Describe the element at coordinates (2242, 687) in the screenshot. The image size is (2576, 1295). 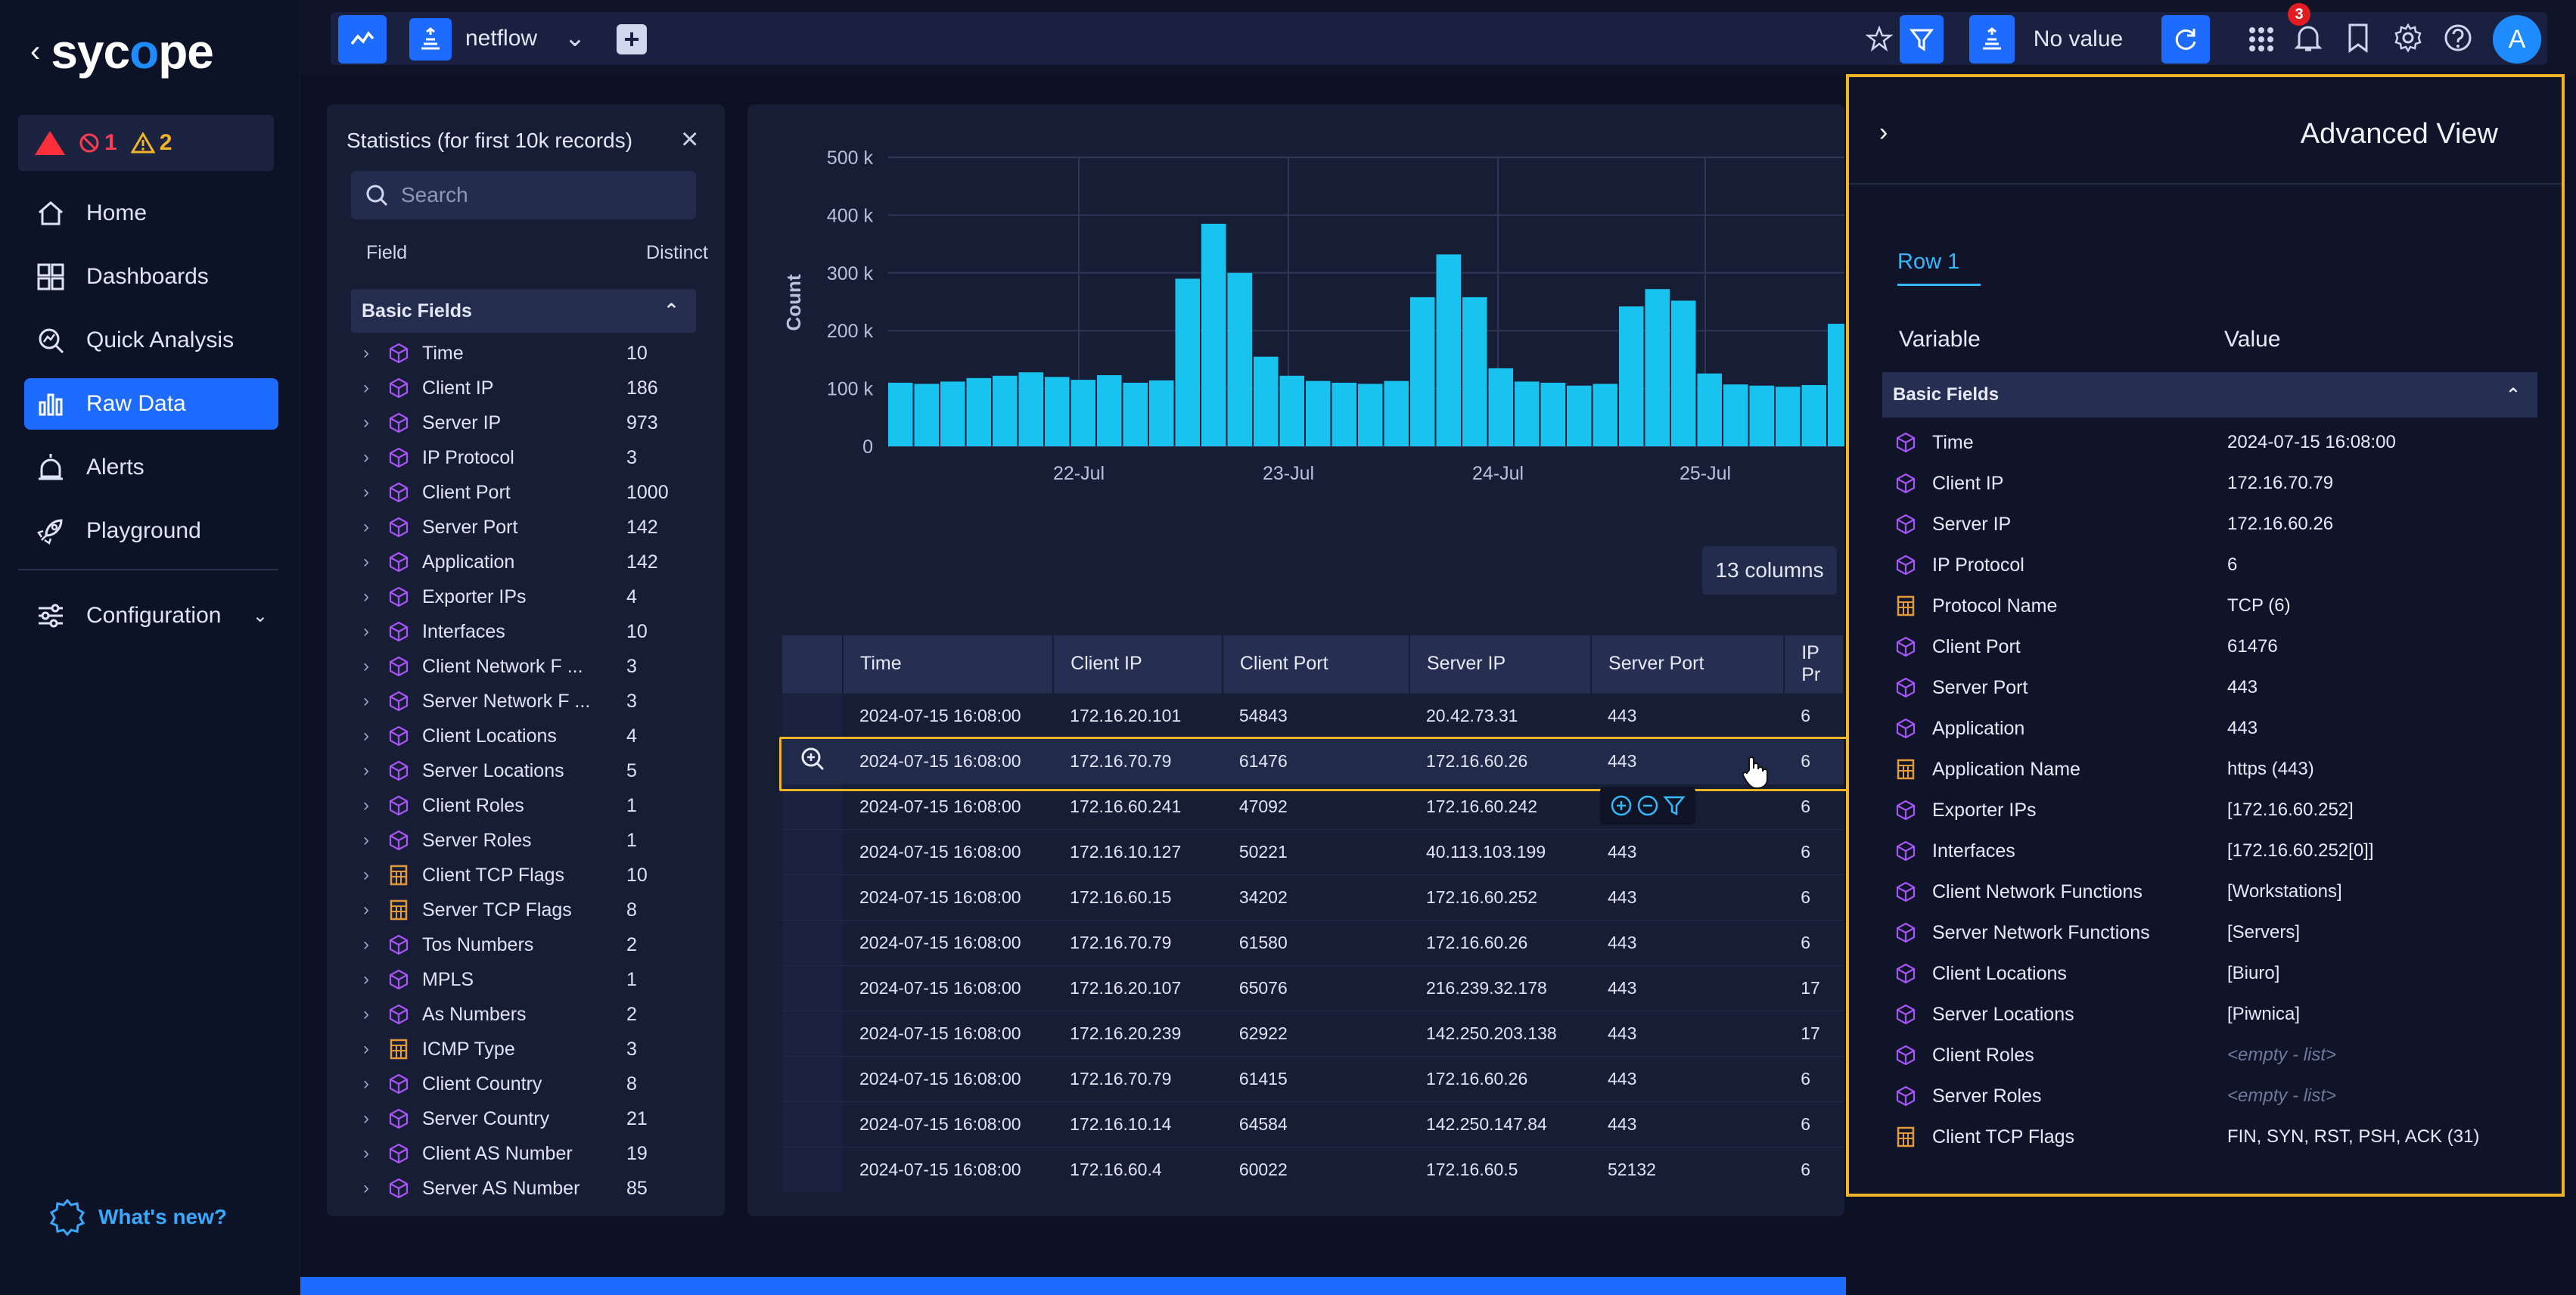
I see `variable-value: 443` at that location.